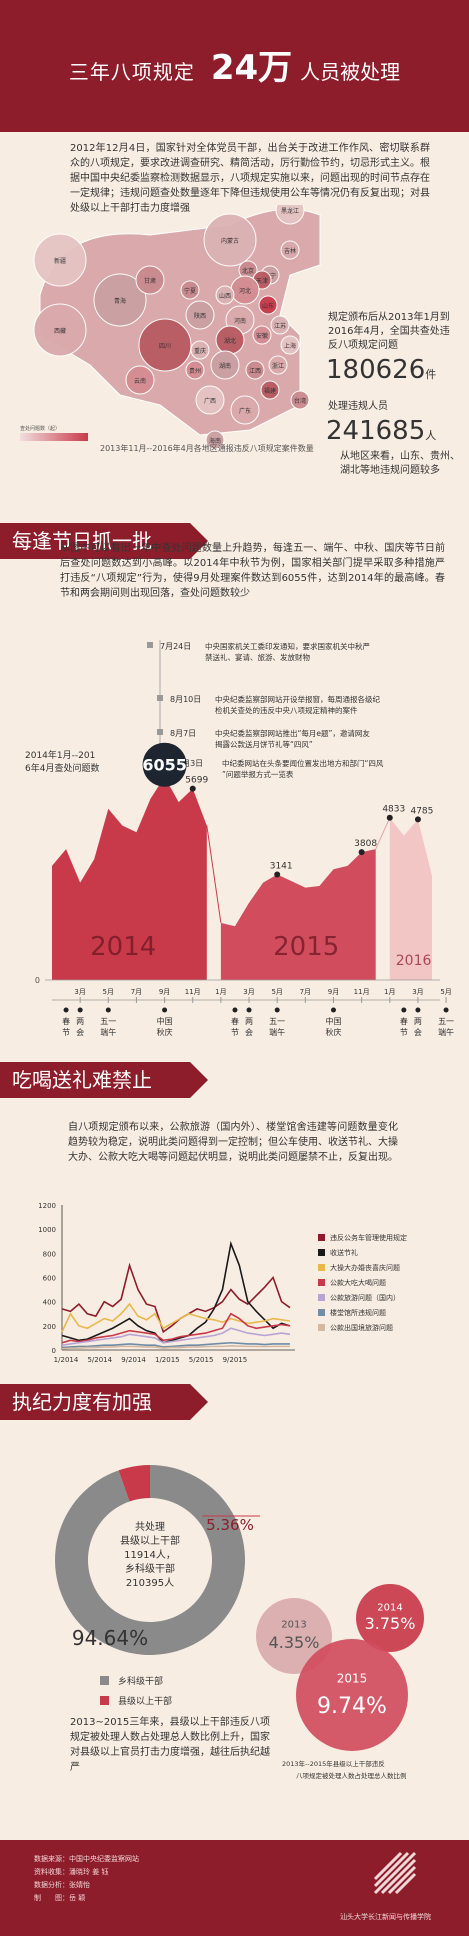 The width and height of the screenshot is (469, 1936). Describe the element at coordinates (385, 1917) in the screenshot. I see `footer-org: 汕头大学长江新闻与传播学院` at that location.